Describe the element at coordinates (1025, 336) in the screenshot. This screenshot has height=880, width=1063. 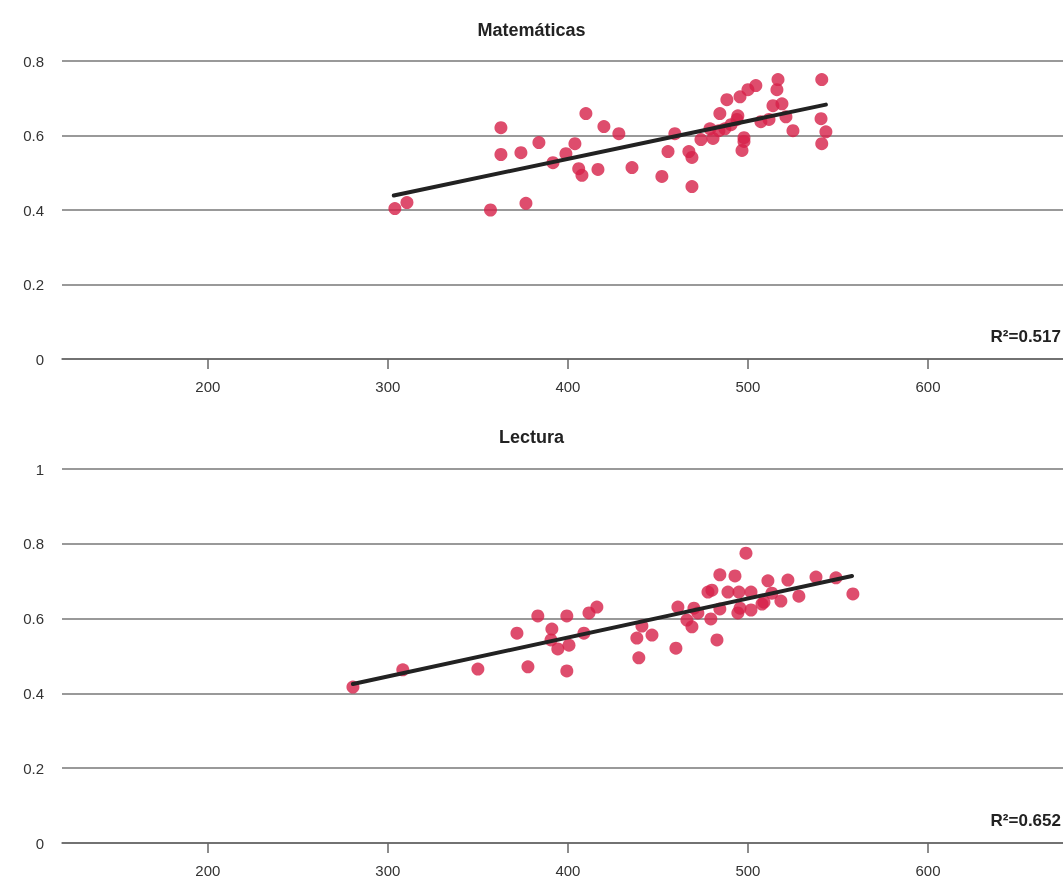
I see `annotation: R²=0.517` at that location.